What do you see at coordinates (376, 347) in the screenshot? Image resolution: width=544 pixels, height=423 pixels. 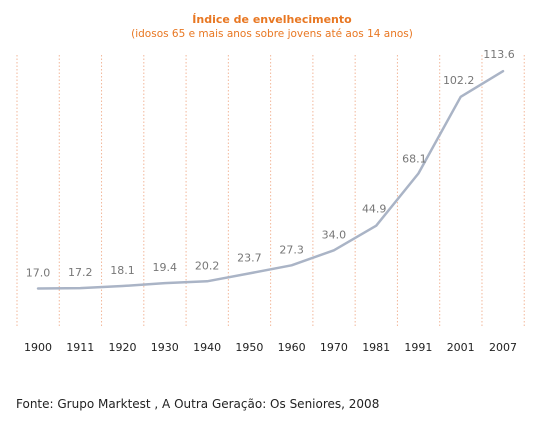 I see `x-tick-label: 1981` at bounding box center [376, 347].